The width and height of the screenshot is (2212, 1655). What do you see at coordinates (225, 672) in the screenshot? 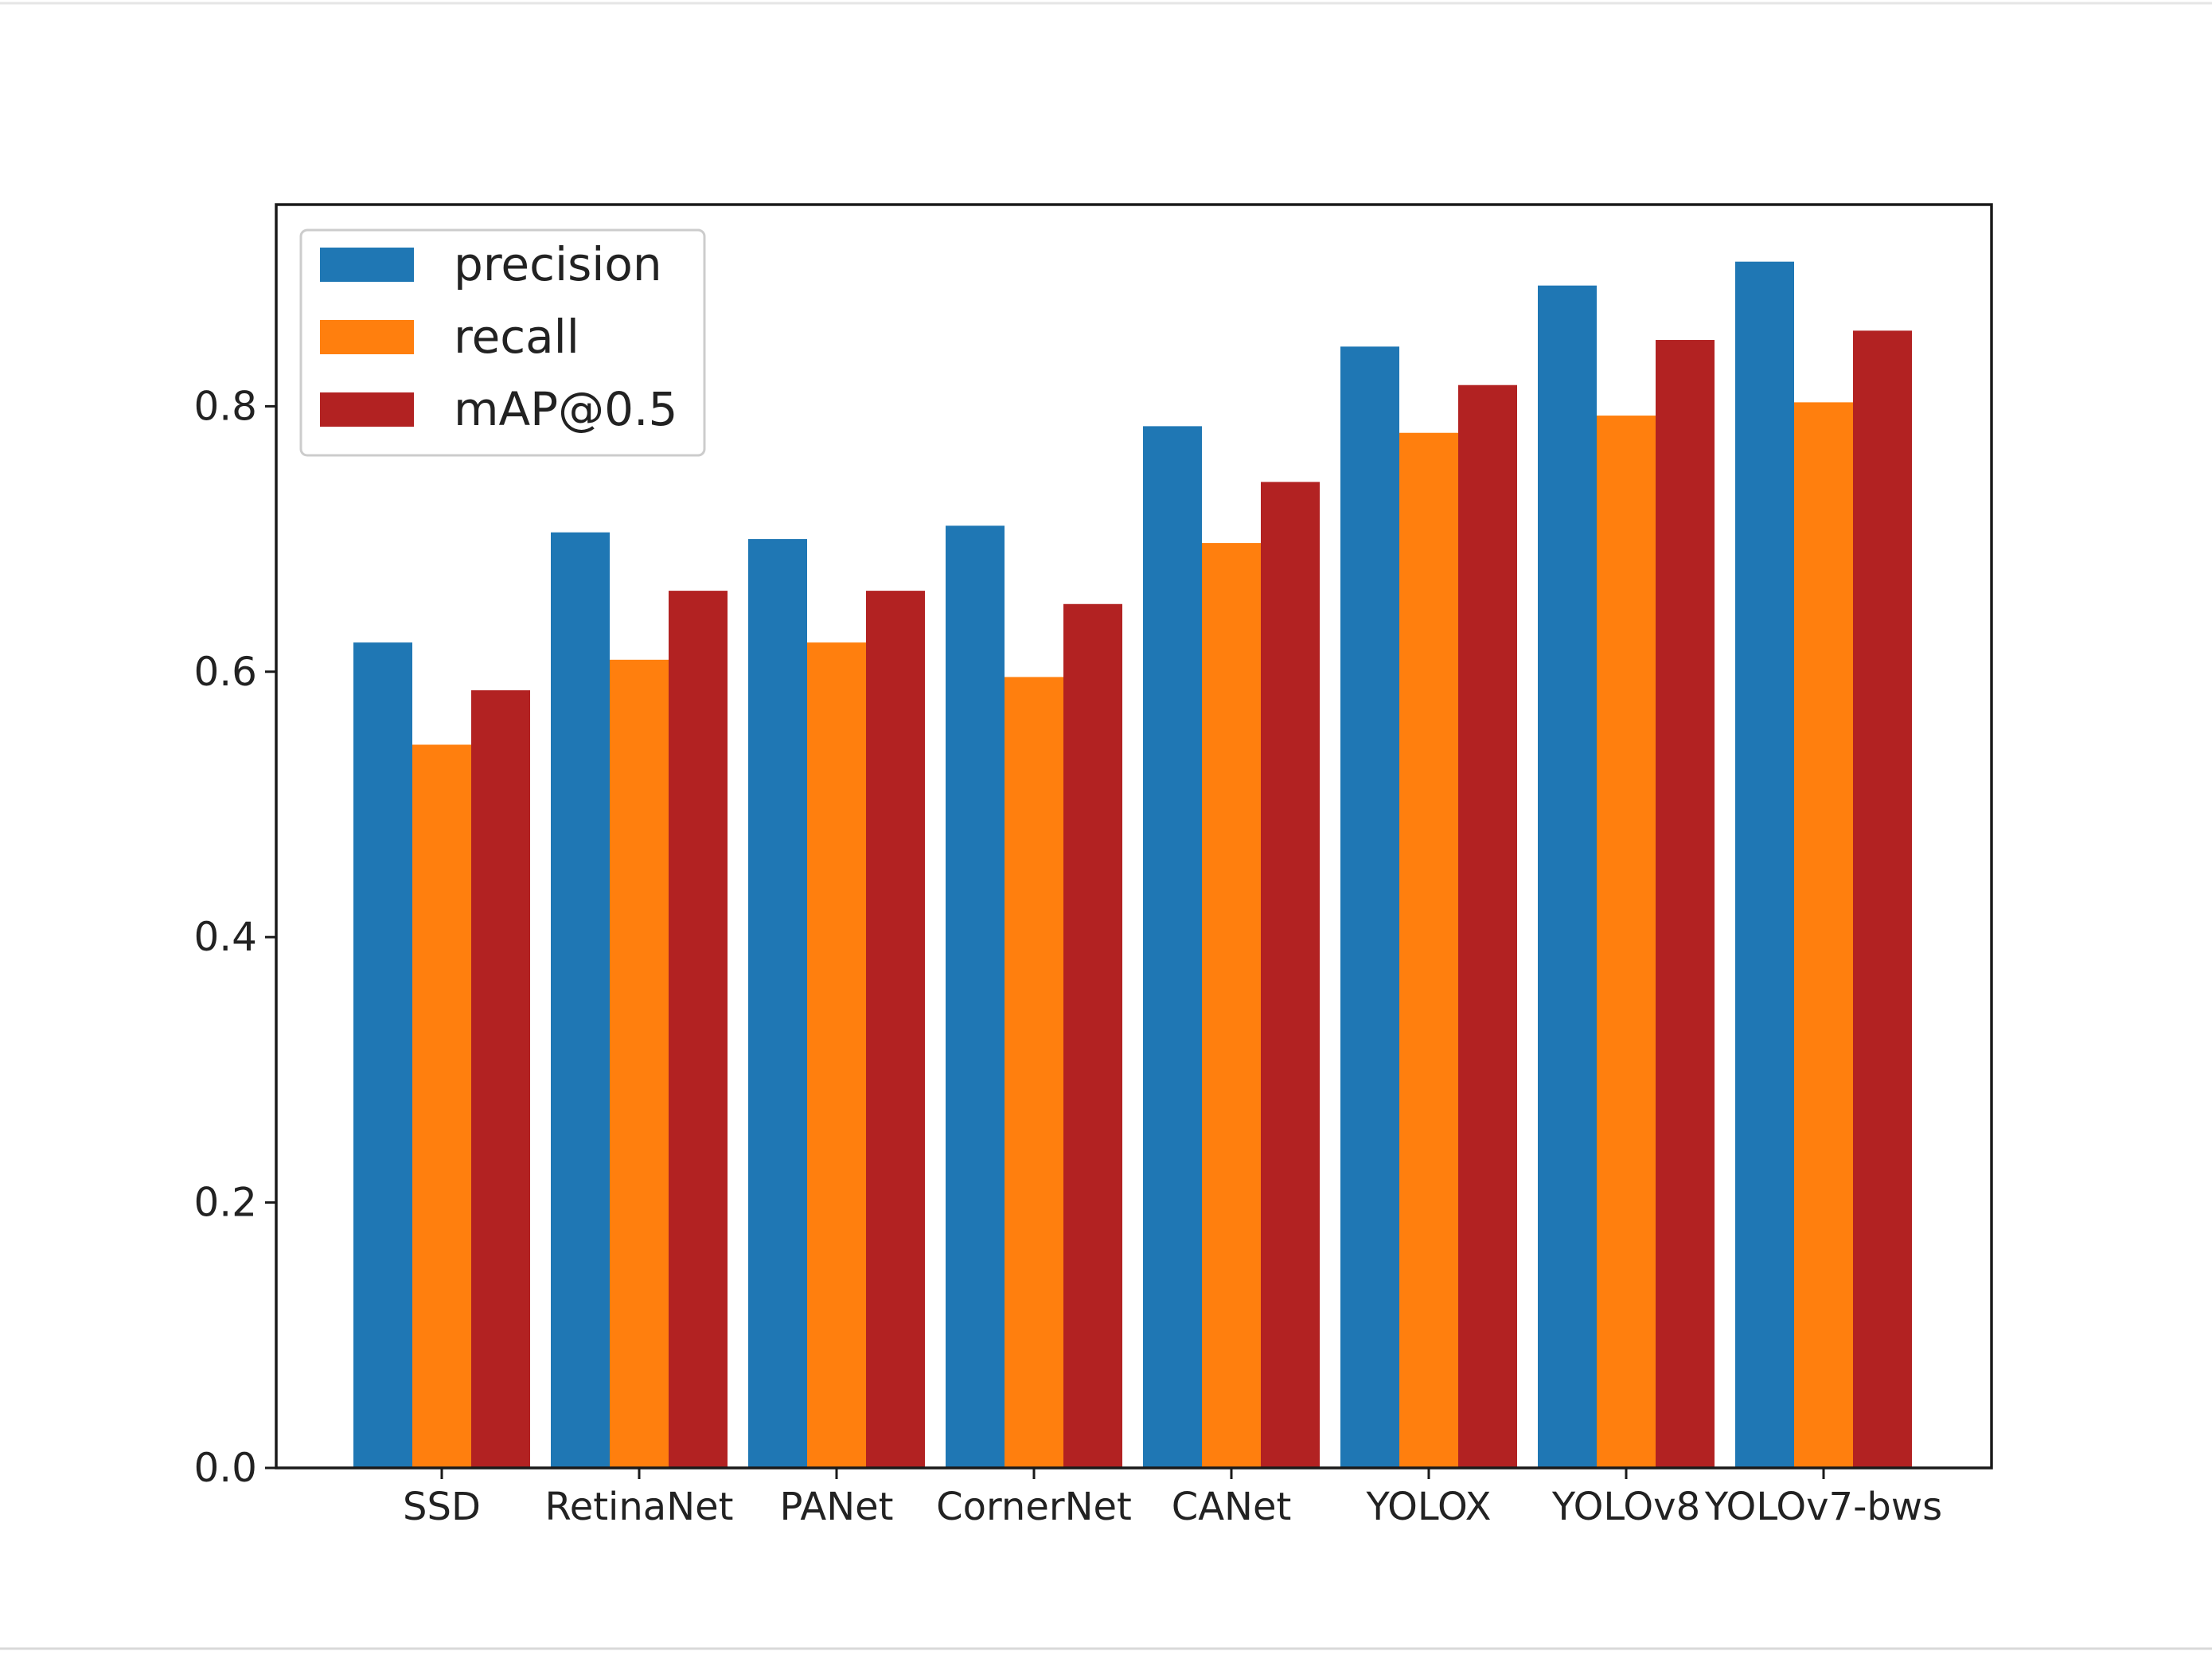
I see `y-tick-label: 0.6` at bounding box center [225, 672].